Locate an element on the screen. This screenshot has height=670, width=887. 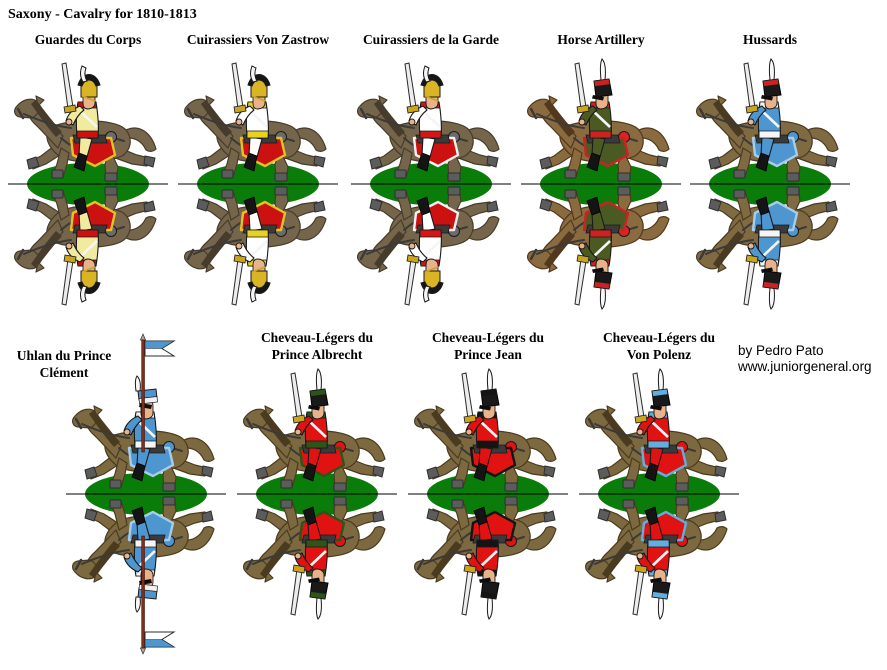
cavalry-figure-horse-artillery is located at coordinates (601, 186).